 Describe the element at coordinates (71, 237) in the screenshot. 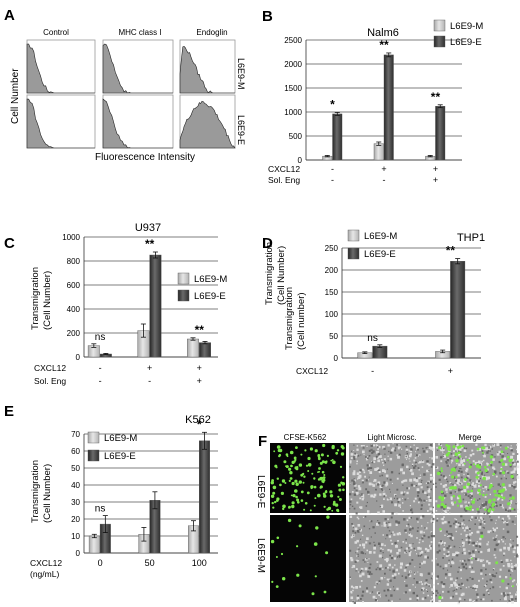

I see `y-tick-label: 1000` at that location.